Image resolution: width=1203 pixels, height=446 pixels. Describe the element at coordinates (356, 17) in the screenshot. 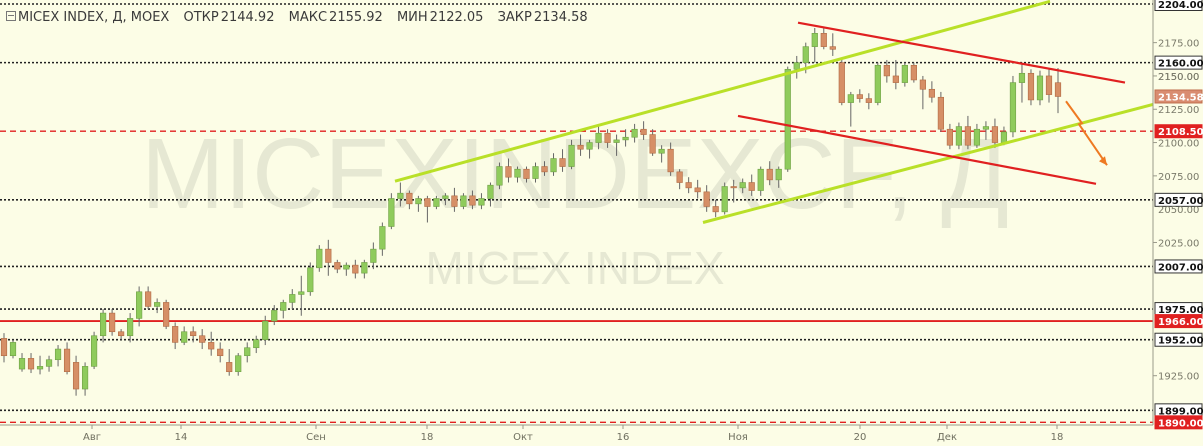

I see `high-value: 2155.92` at that location.